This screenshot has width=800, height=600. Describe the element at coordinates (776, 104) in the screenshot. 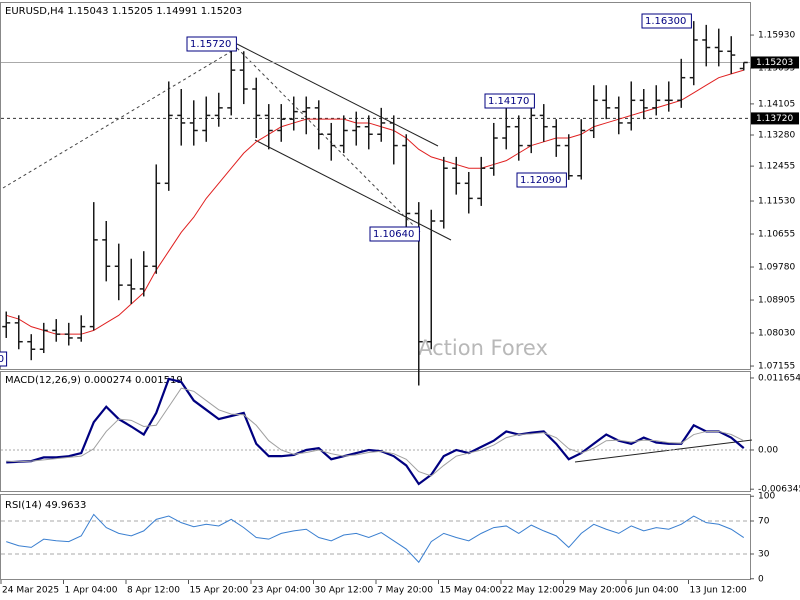

I see `y-tick-label: 1.14105` at that location.